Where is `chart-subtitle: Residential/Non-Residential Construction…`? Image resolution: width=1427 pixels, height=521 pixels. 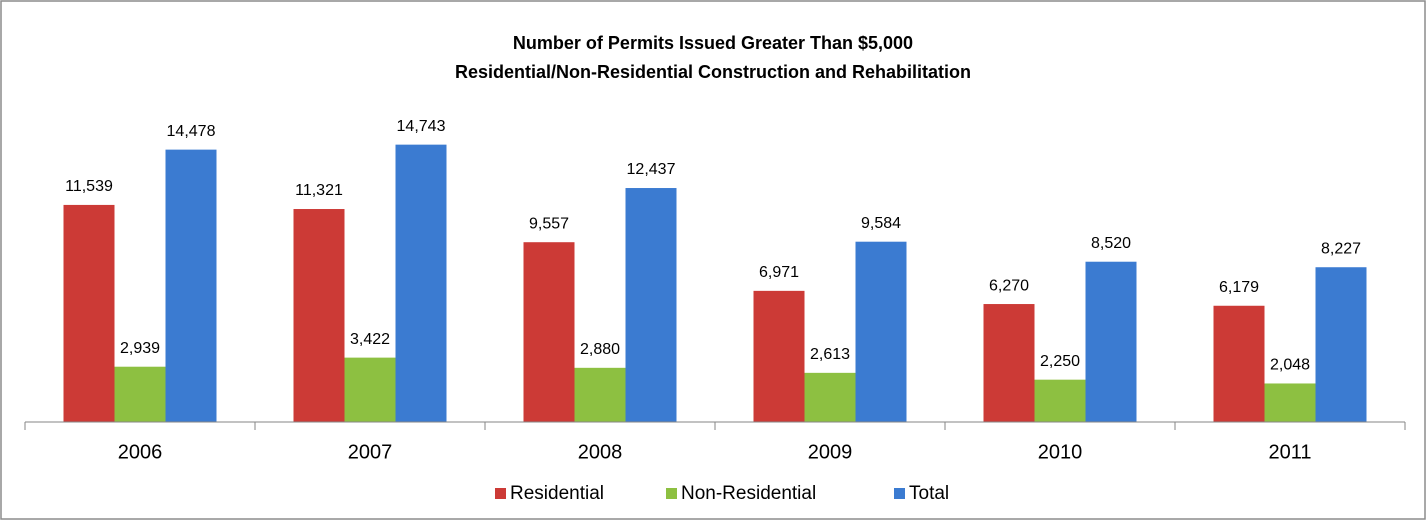 chart-subtitle: Residential/Non-Residential Construction… is located at coordinates (713, 72).